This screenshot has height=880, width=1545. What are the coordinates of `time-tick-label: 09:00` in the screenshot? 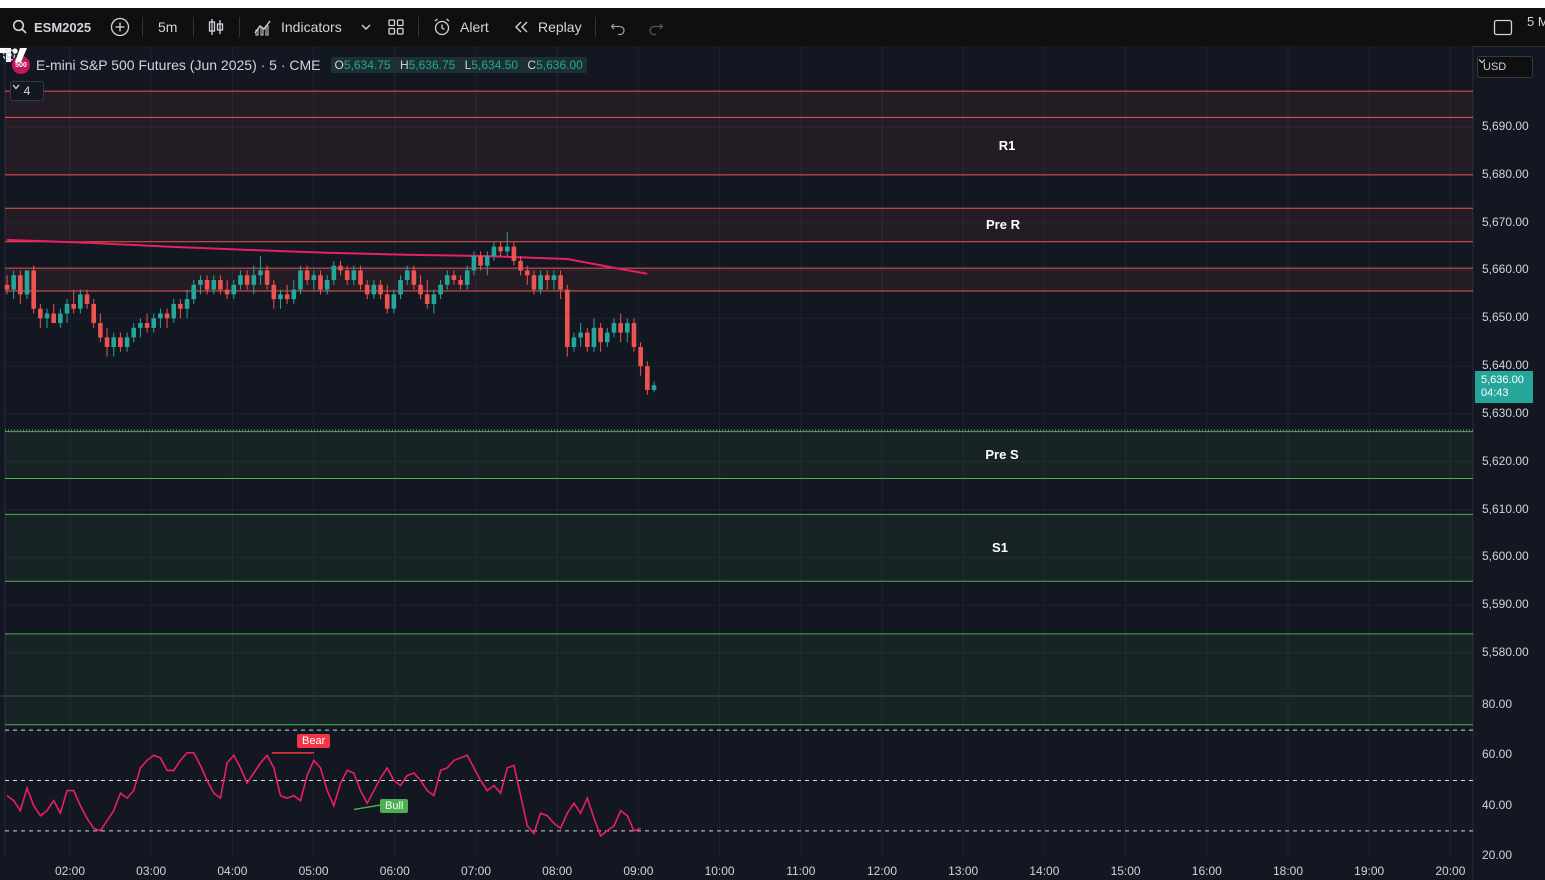 It's located at (638, 871).